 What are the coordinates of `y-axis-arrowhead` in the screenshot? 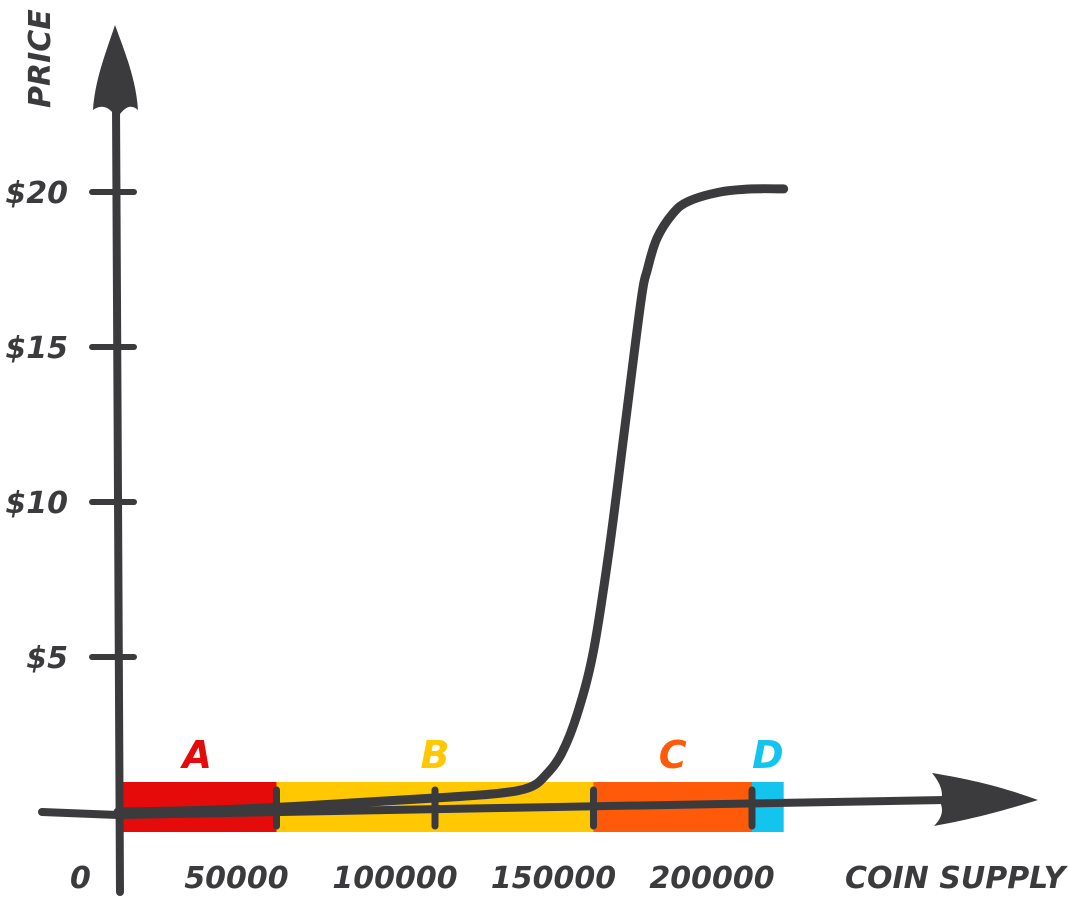 It's located at (115, 71).